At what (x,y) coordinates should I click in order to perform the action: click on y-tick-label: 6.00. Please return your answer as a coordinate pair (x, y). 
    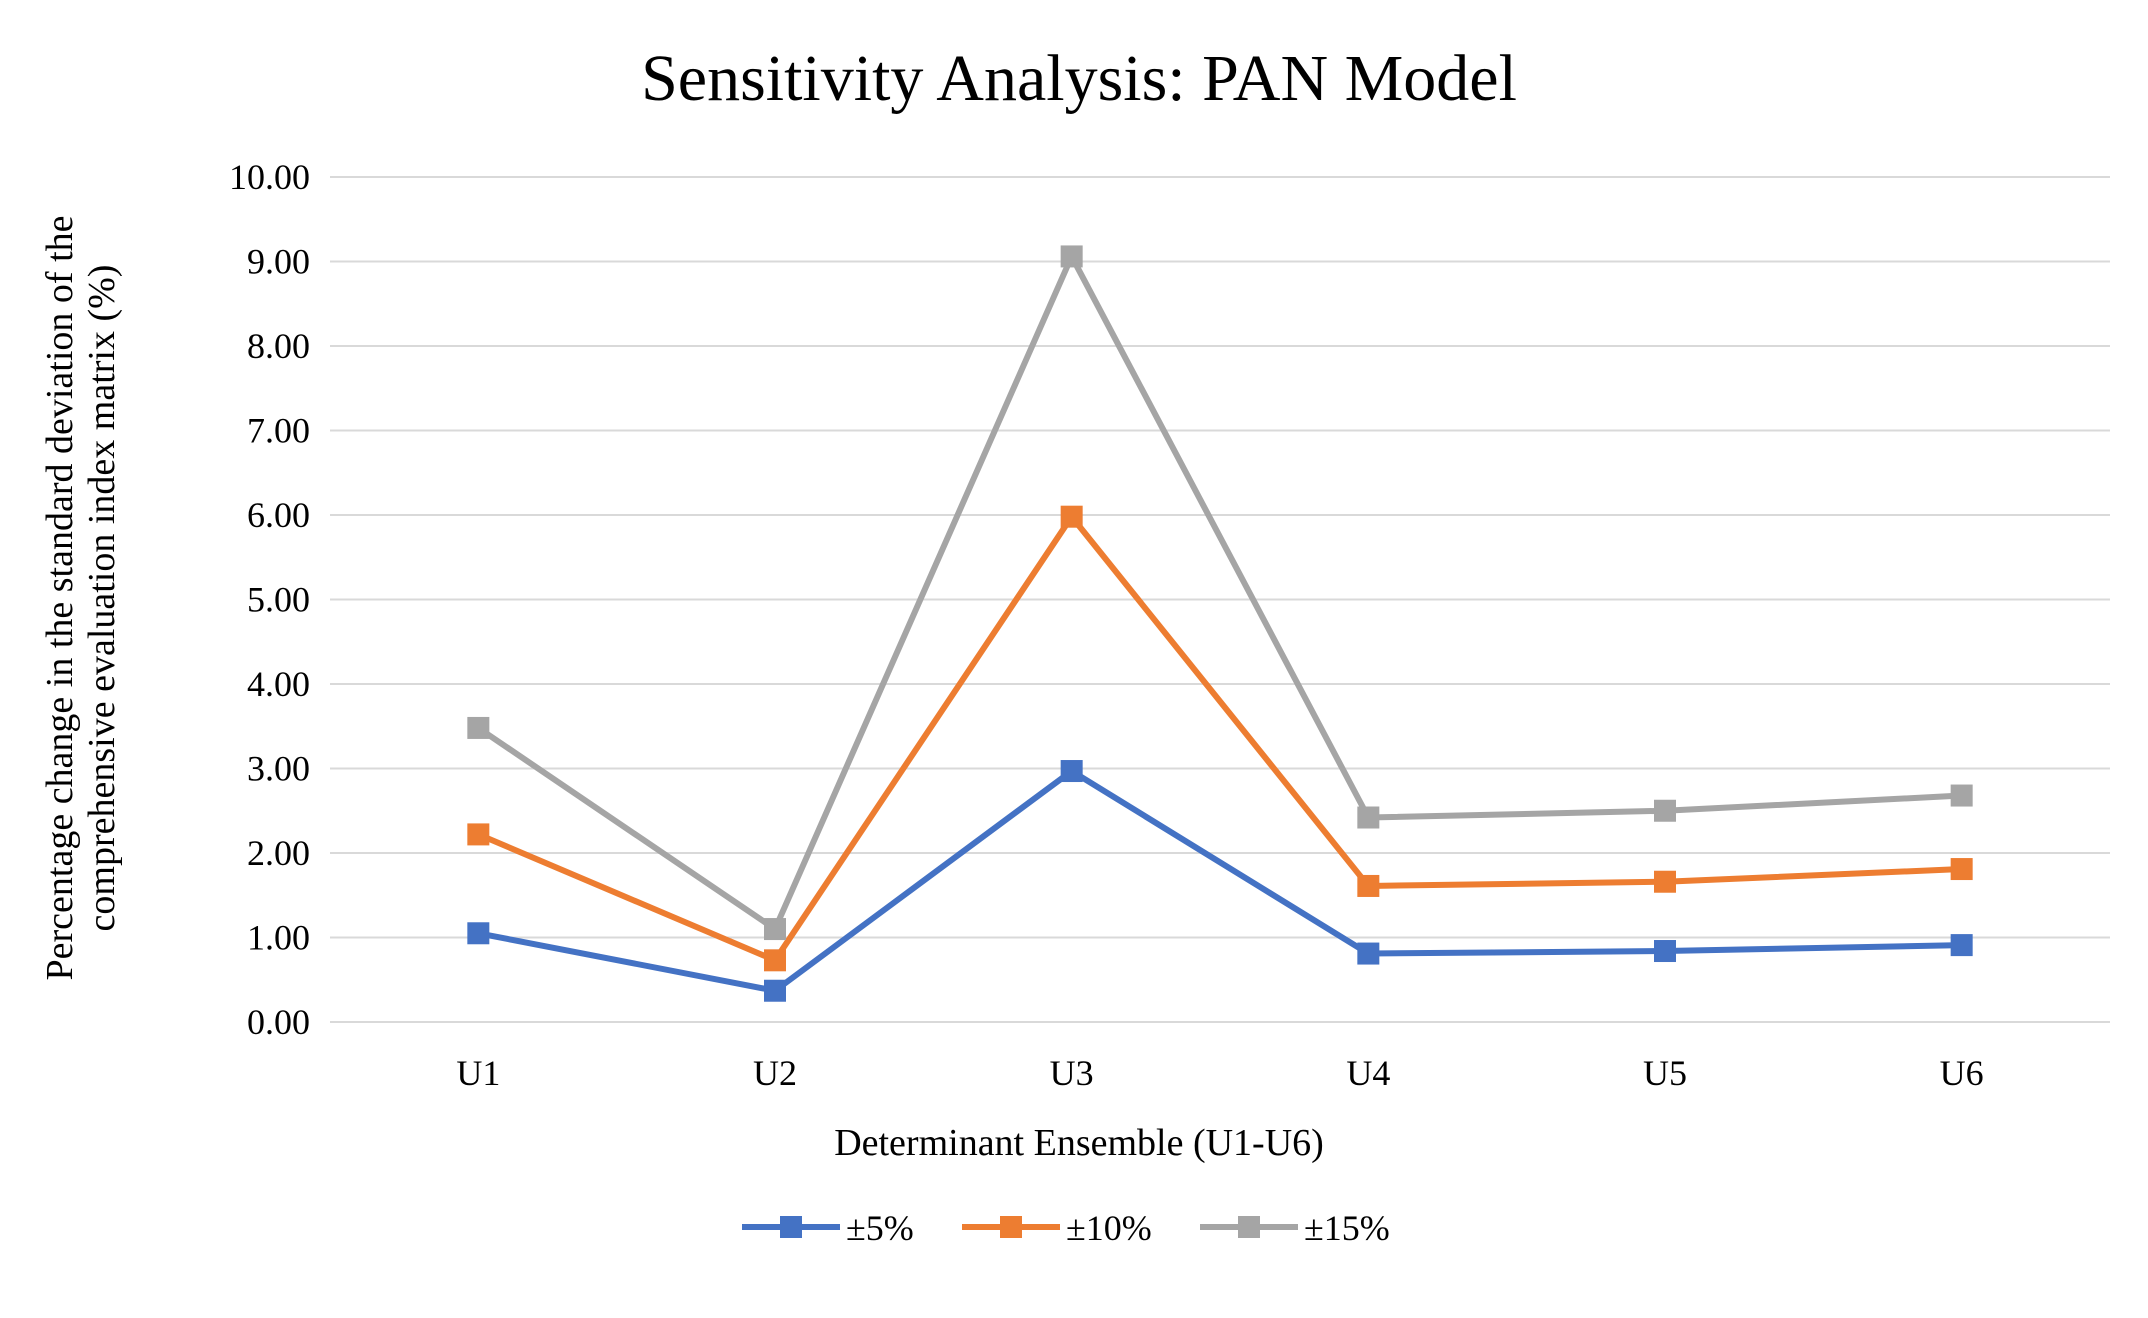
    Looking at the image, I should click on (278, 515).